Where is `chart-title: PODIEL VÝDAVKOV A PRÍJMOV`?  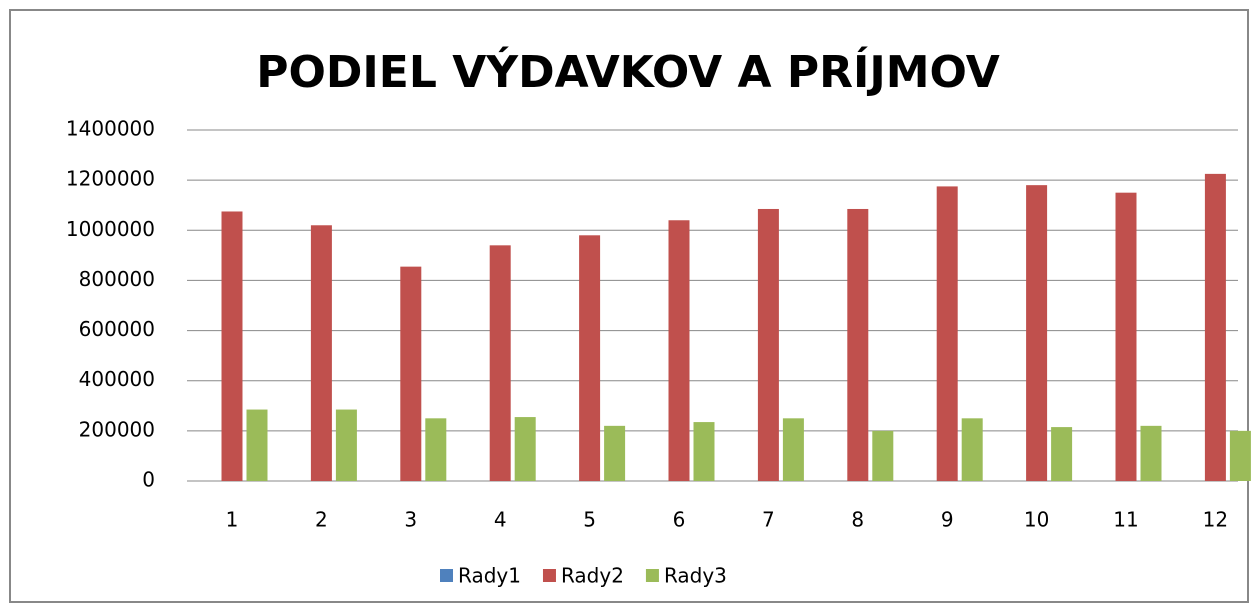 chart-title: PODIEL VÝDAVKOV A PRÍJMOV is located at coordinates (628, 71).